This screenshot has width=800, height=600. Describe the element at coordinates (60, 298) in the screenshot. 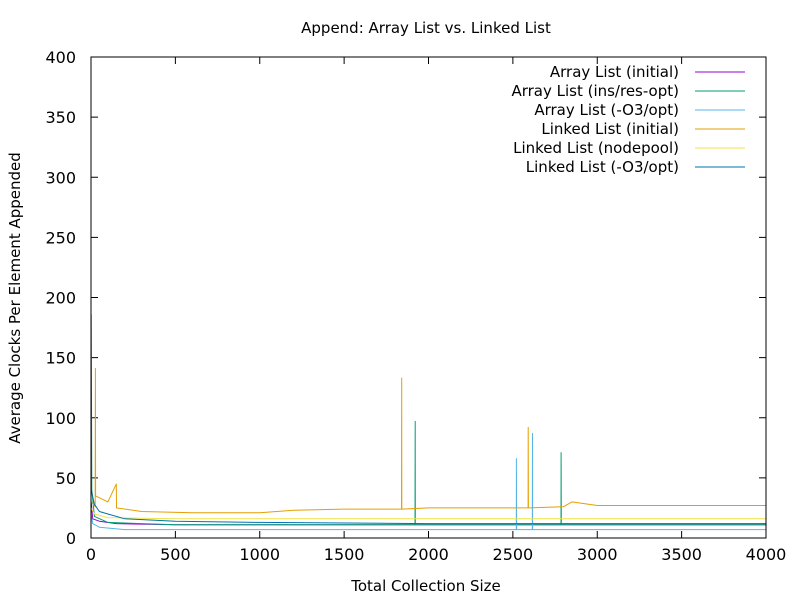

I see `y-tick-label: 200` at that location.